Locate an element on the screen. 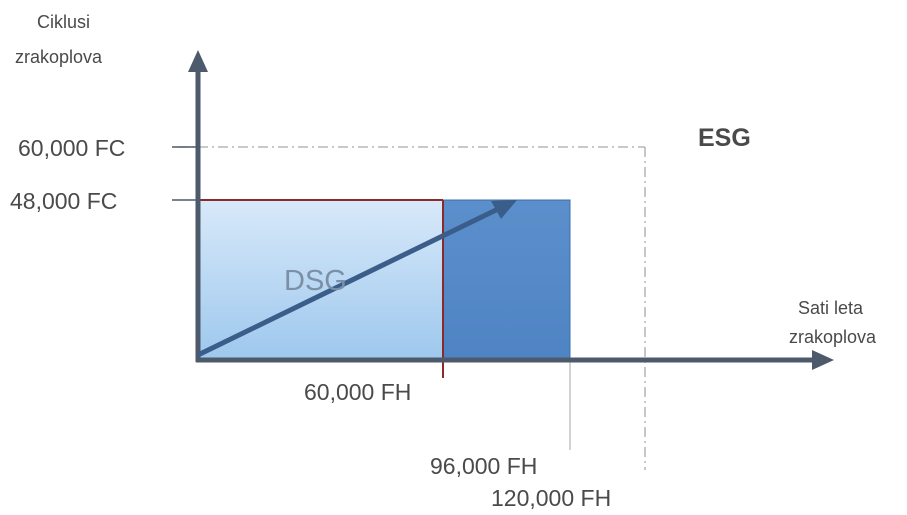  y-axis-title-line1: Ciklusi is located at coordinates (63, 22).